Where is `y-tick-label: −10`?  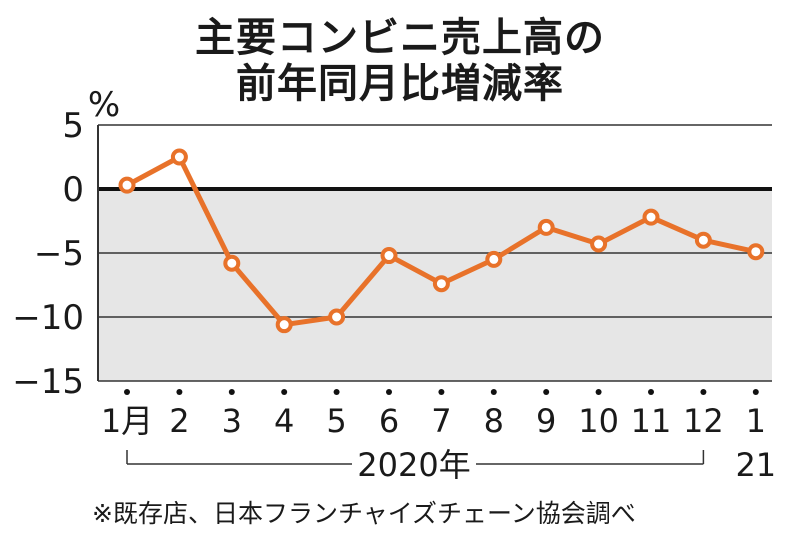 y-tick-label: −10 is located at coordinates (48, 318).